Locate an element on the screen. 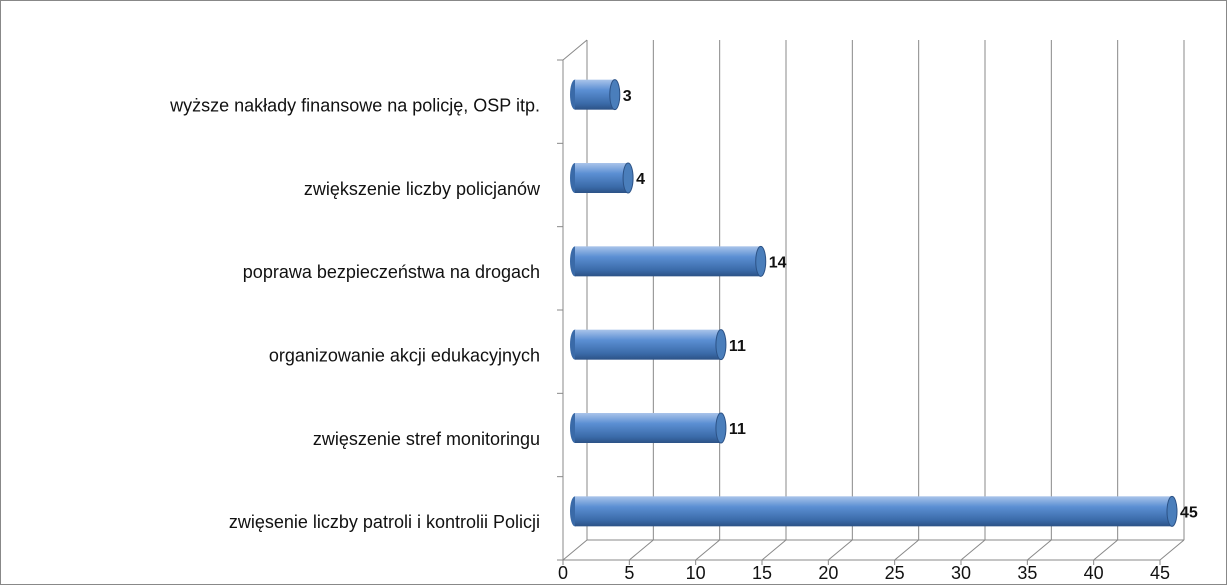 The width and height of the screenshot is (1227, 585). x-tick-label: 30 is located at coordinates (961, 573).